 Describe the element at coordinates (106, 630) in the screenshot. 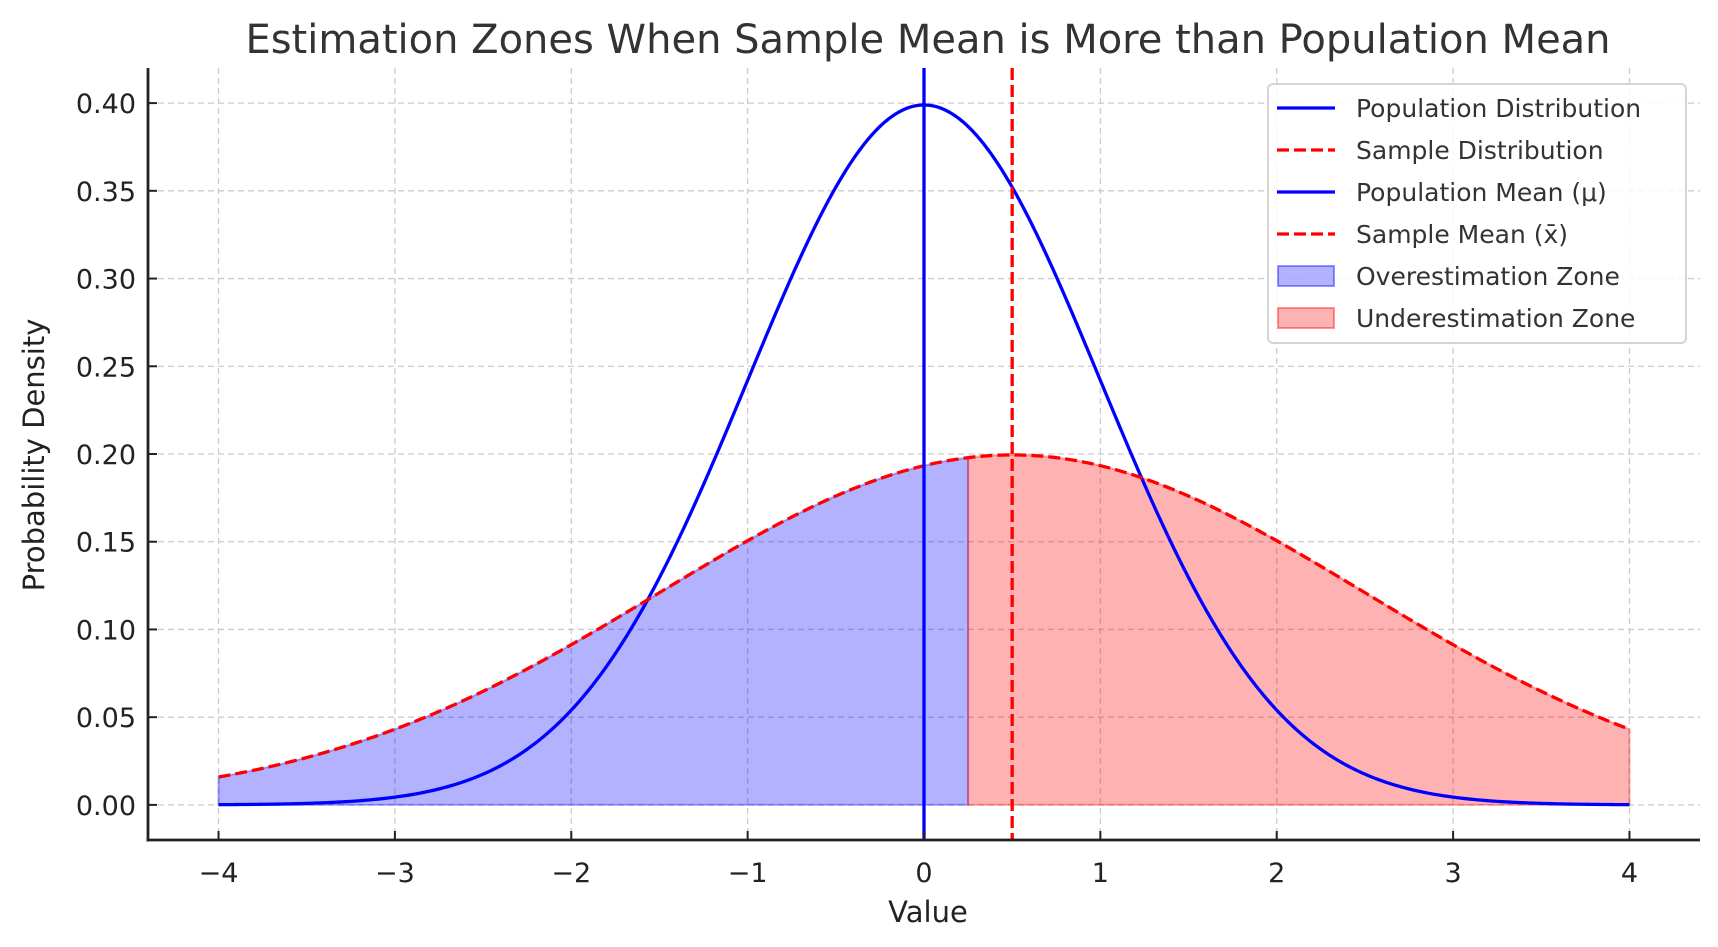

I see `y-tick-label: 0.10` at that location.